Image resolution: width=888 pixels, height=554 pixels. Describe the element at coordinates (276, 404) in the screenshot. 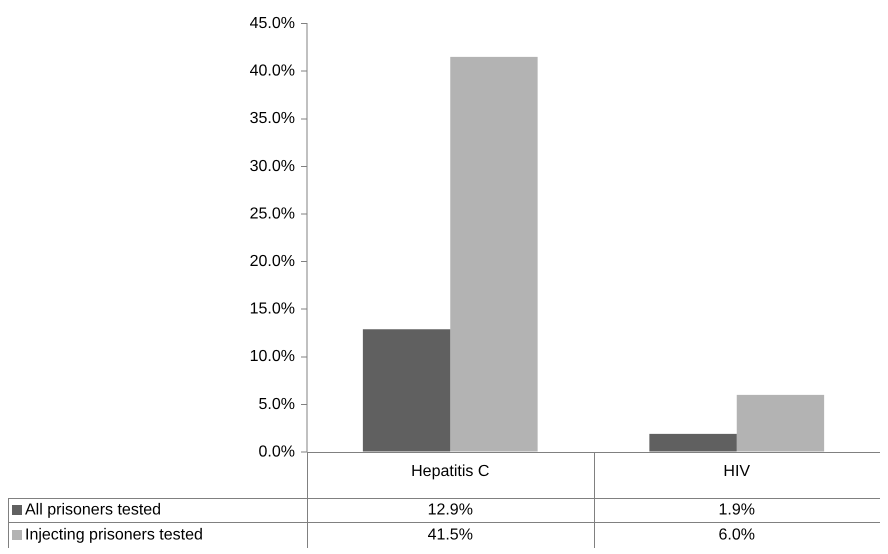

I see `y-tick-label: 5.0%` at that location.